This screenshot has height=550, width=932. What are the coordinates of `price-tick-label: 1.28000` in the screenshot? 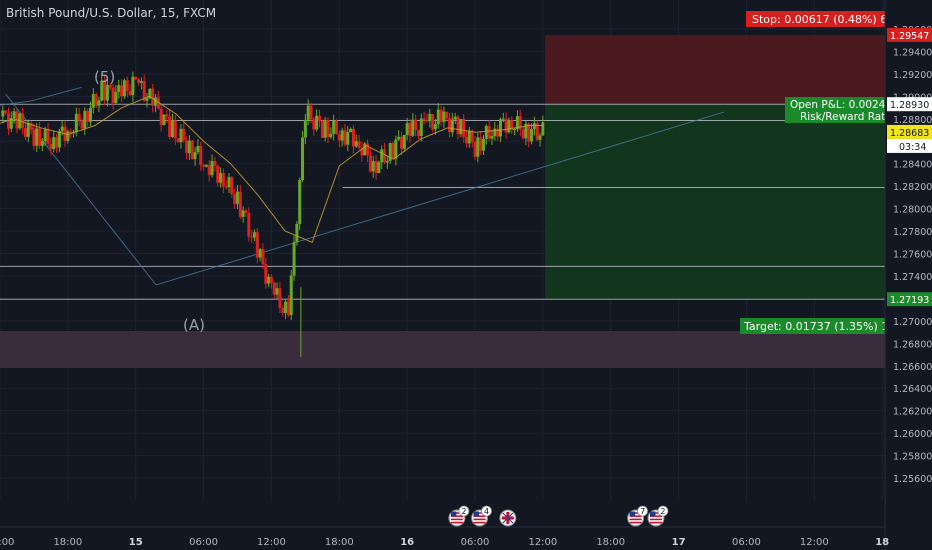 It's located at (912, 210).